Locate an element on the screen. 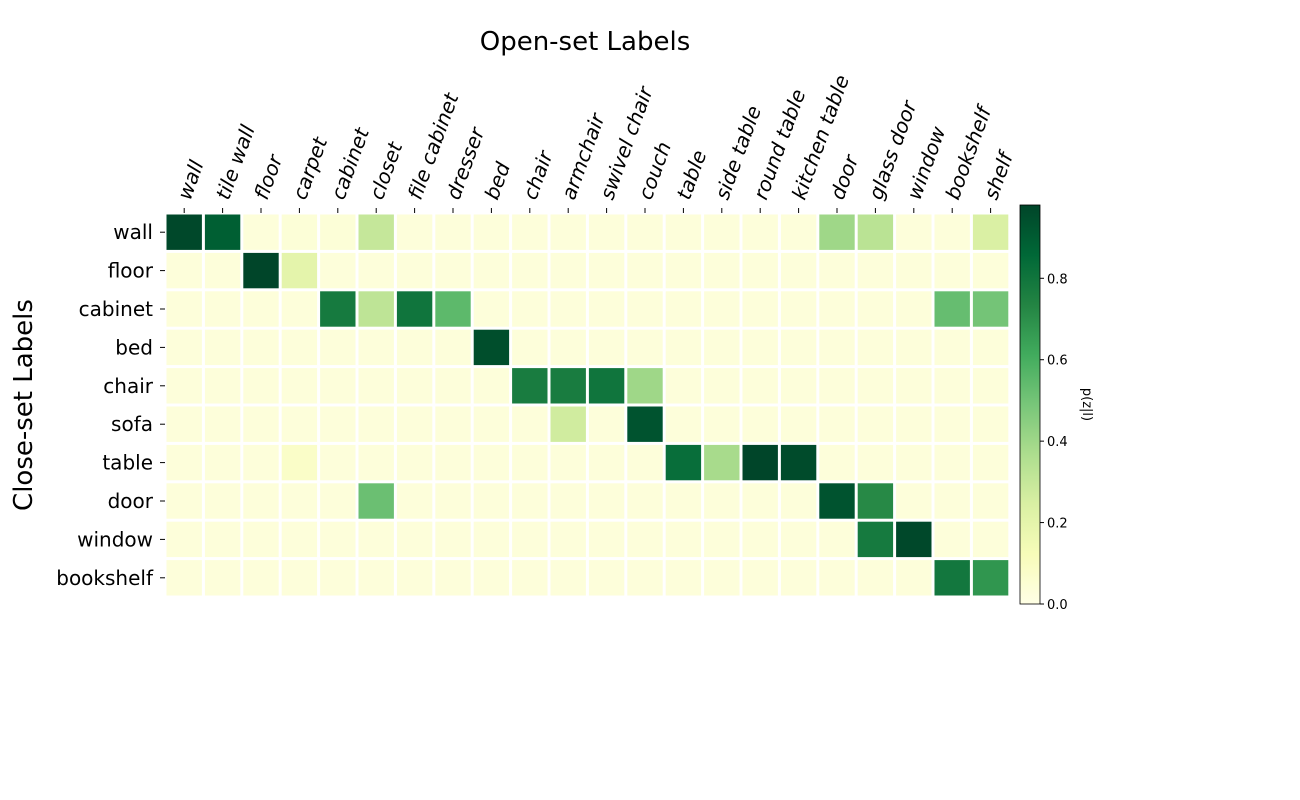 Image resolution: width=1300 pixels, height=800 pixels. colorbar-tick-label: 0.2 is located at coordinates (1057, 524).